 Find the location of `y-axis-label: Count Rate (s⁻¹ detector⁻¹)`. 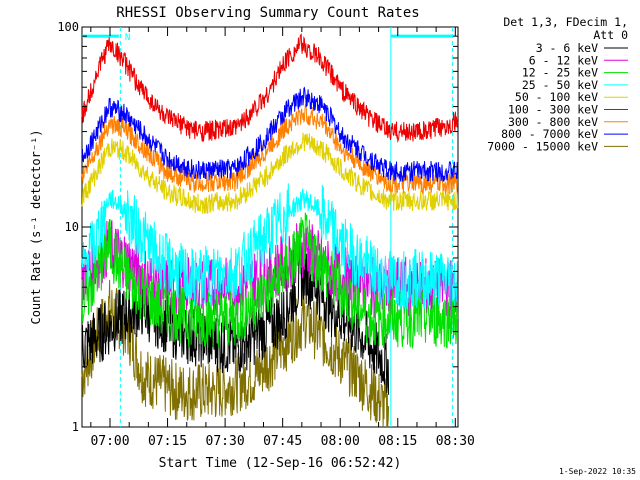

y-axis-label: Count Rate (s⁻¹ detector⁻¹) is located at coordinates (36, 226).